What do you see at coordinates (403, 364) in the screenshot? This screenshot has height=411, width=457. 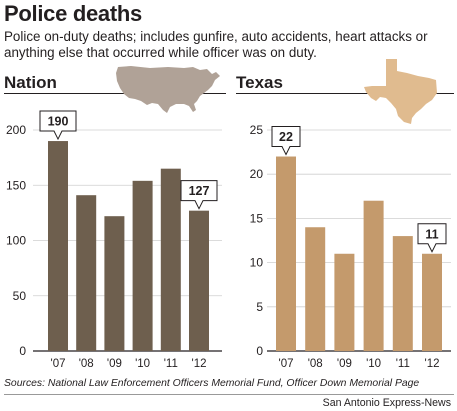 I see `texas-x-tick-label: '11` at bounding box center [403, 364].